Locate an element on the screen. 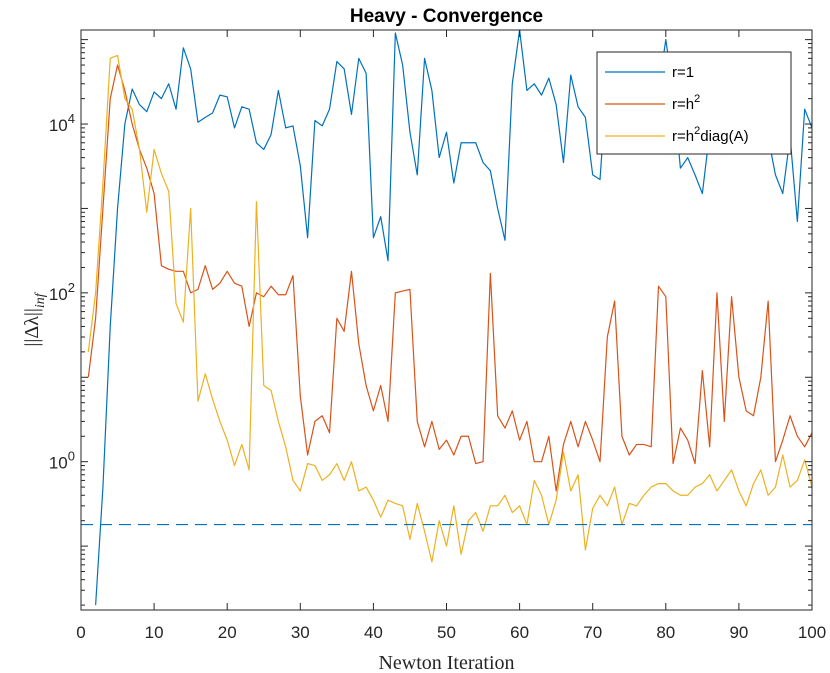 Image resolution: width=830 pixels, height=673 pixels. y-axis-label-text: ||Δλ||inf is located at coordinates (34, 318).